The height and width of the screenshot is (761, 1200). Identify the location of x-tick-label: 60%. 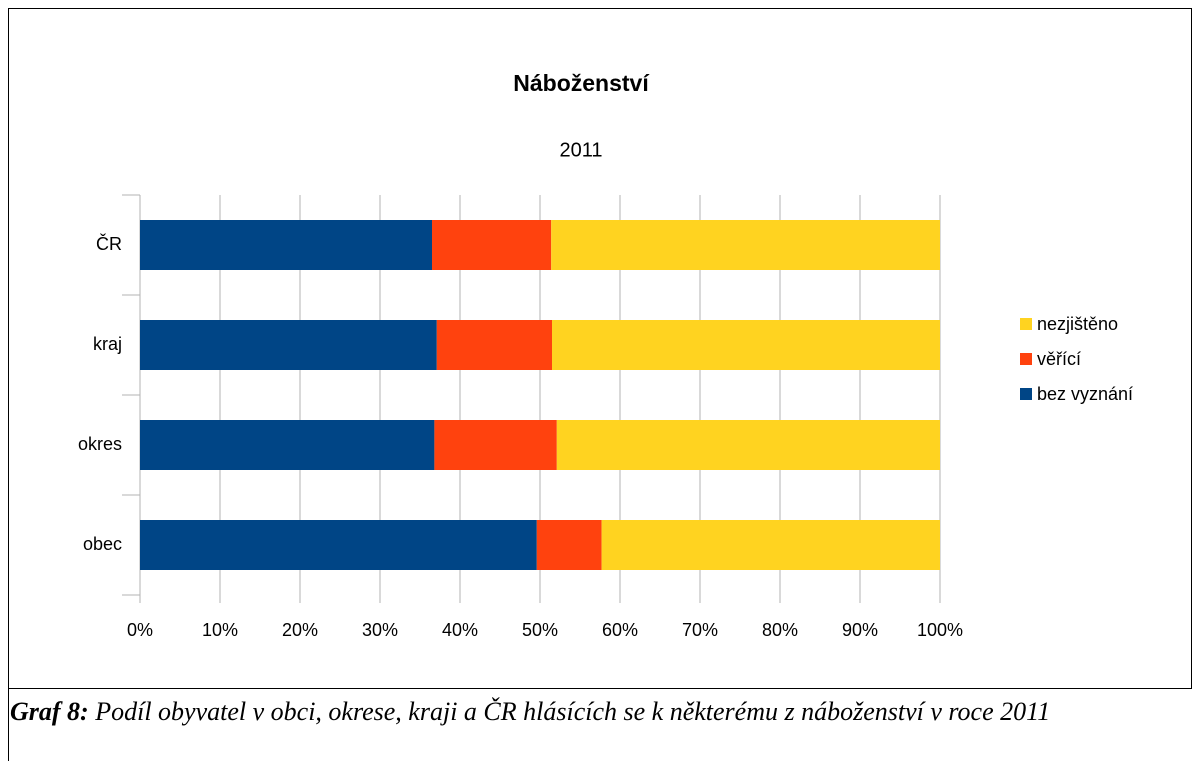
(620, 630).